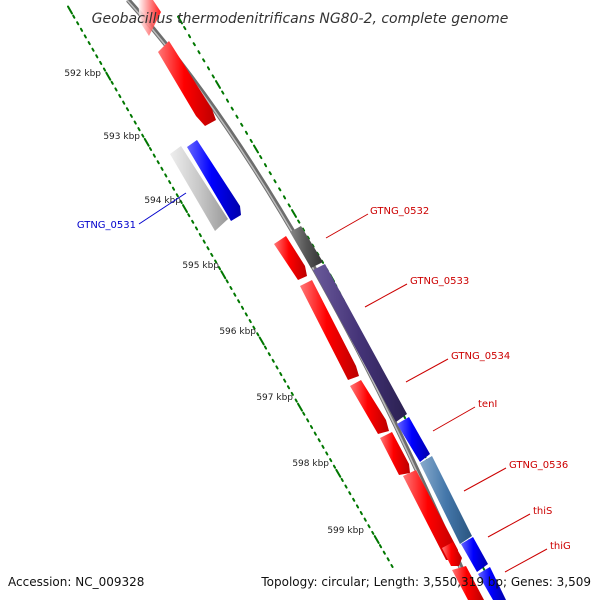 This screenshot has width=600, height=600. I want to click on feature-red-c, so click(369, 407).